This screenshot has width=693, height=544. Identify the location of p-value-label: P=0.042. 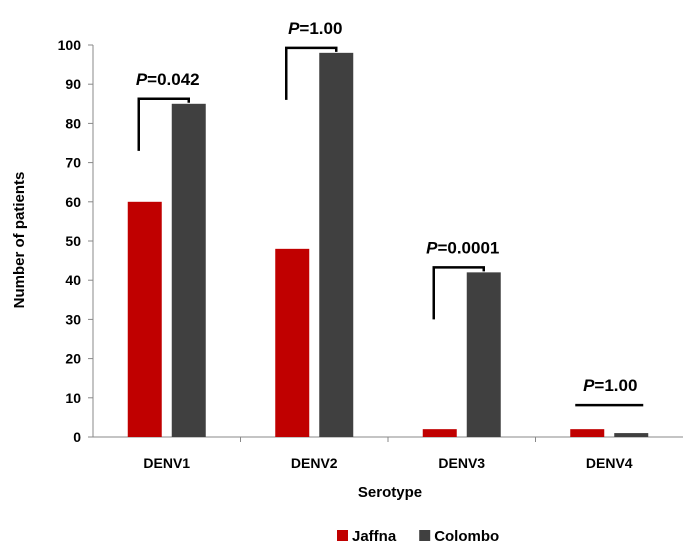
(168, 79).